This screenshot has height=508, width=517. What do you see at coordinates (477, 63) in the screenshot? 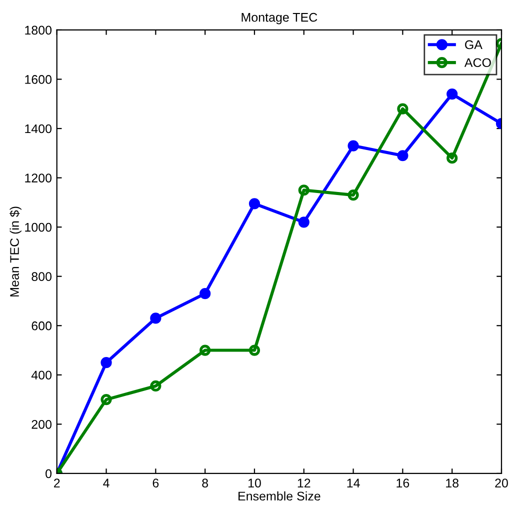
I see `legend-label: ACO` at bounding box center [477, 63].